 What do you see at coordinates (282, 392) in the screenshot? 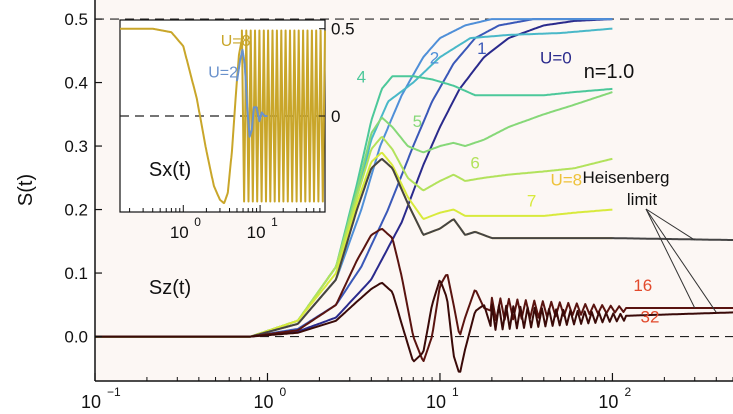
I see `x-tick-exponent-1: 0` at bounding box center [282, 392].